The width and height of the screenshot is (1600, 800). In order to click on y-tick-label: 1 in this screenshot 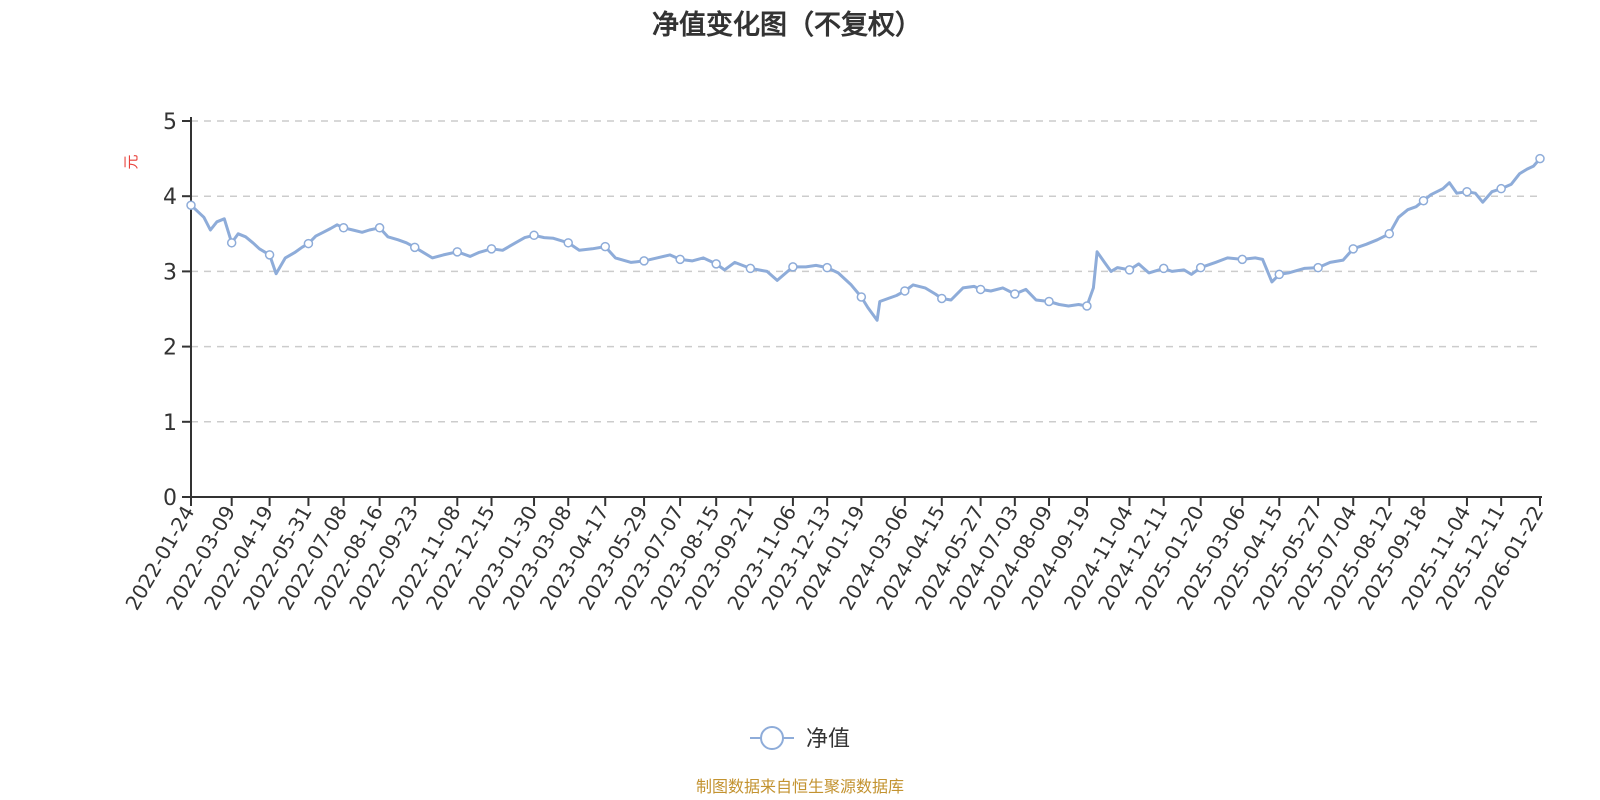, I will do `click(170, 423)`.